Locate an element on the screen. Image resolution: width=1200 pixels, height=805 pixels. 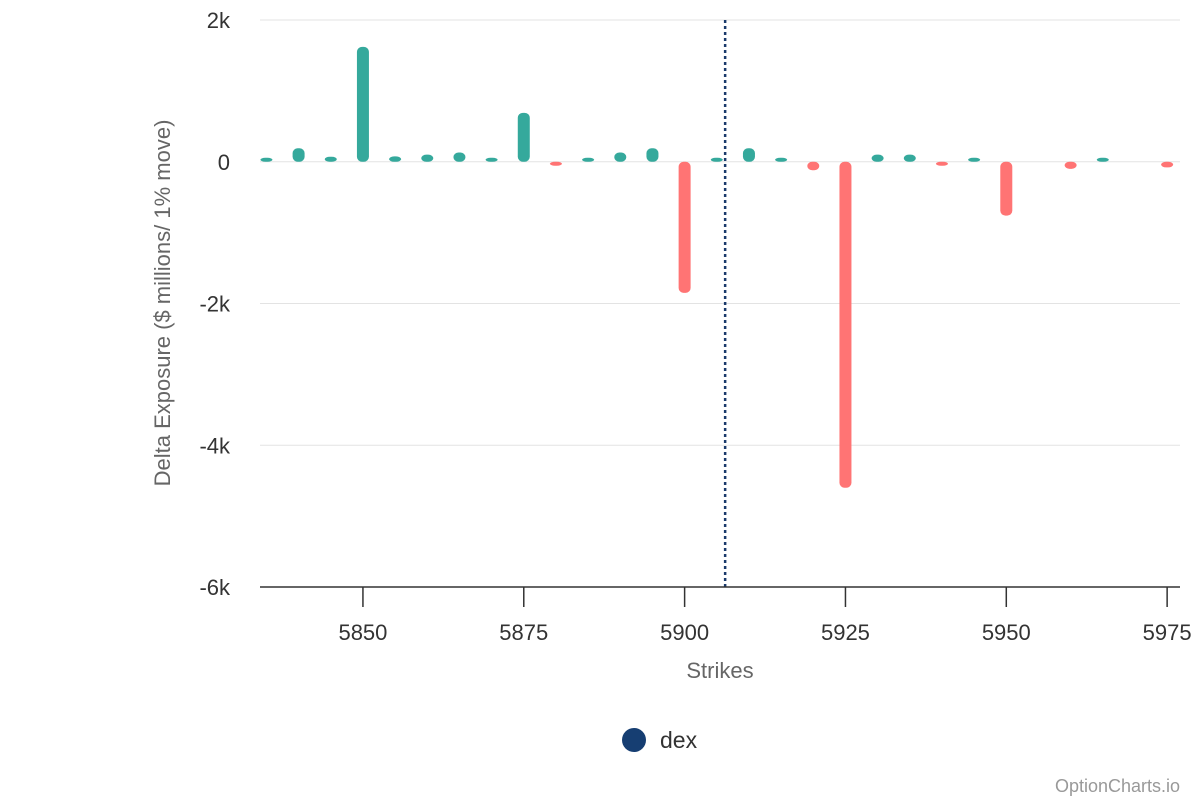
x-tick-label: 5900 is located at coordinates (684, 632).